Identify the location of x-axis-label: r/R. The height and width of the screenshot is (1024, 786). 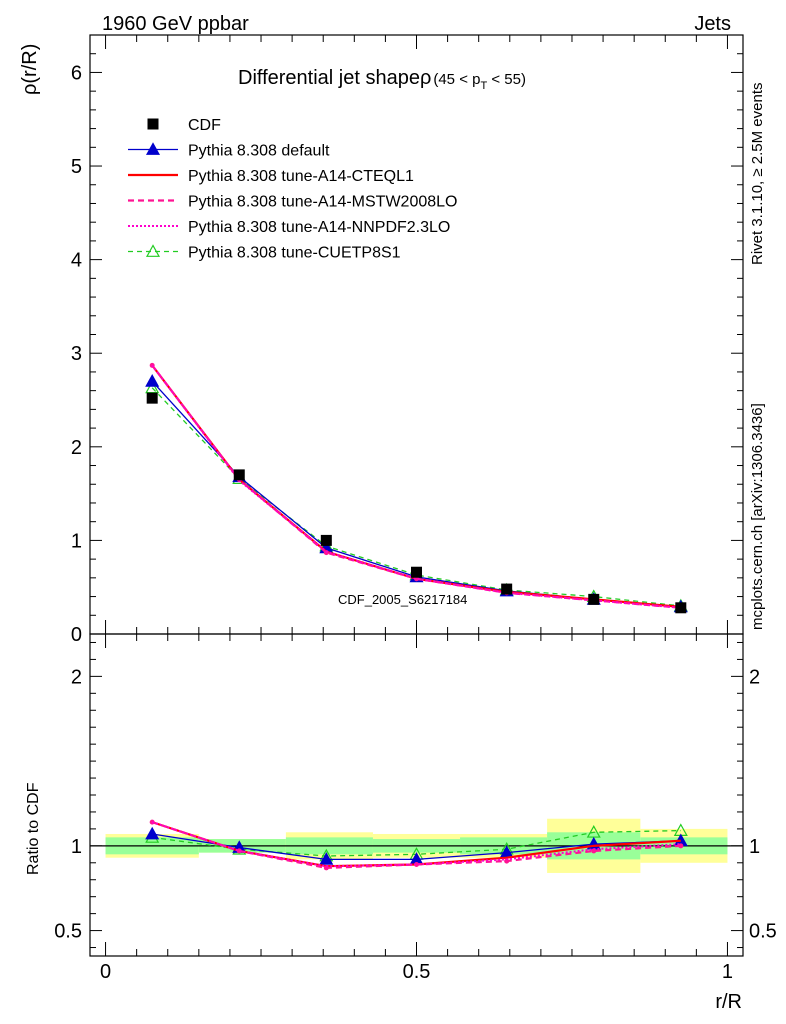
(728, 1002).